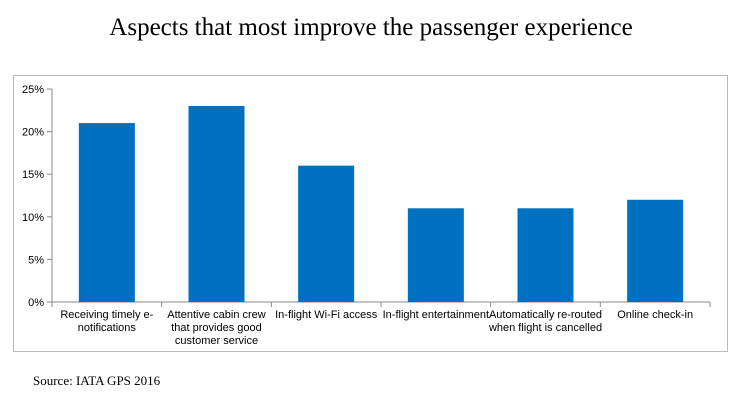 This screenshot has width=742, height=408. I want to click on x-tick-label: In-flight entertainment, so click(436, 315).